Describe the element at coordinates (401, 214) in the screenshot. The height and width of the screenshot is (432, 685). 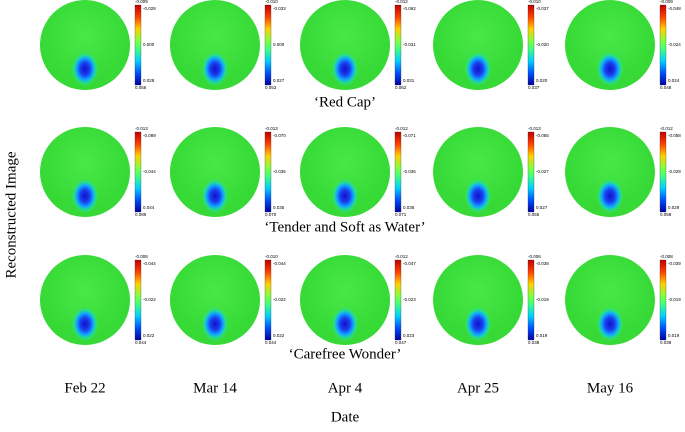
I see `colorbar-label: 0.071` at that location.